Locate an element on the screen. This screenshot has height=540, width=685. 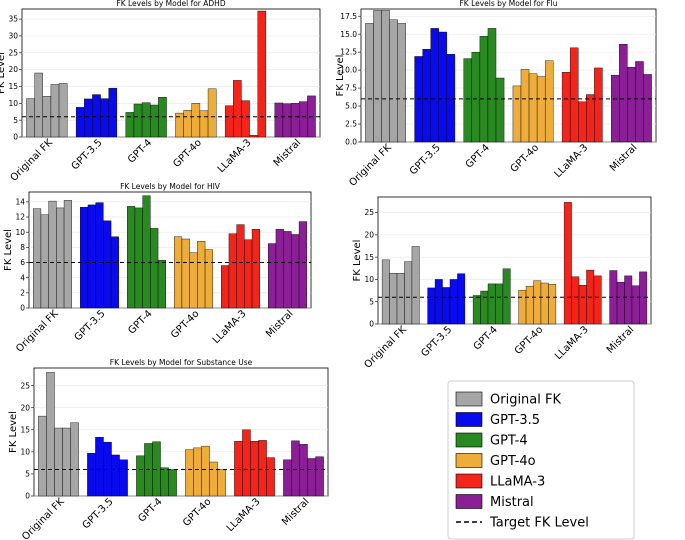
y-axis-label: FK Level is located at coordinates (3, 73).